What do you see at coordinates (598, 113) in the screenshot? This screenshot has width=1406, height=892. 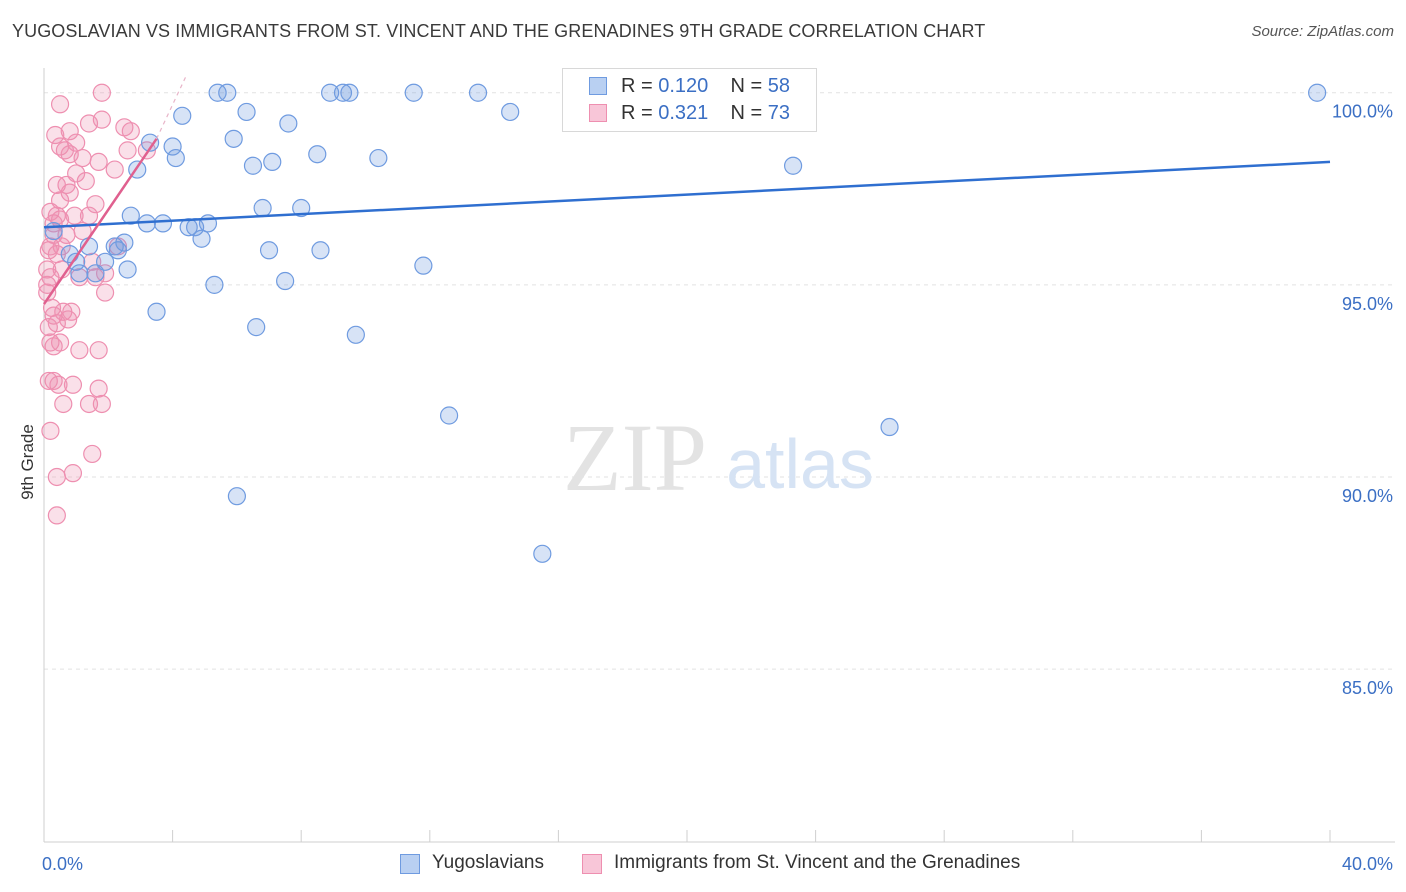 I see `legend-swatch-pink` at bounding box center [598, 113].